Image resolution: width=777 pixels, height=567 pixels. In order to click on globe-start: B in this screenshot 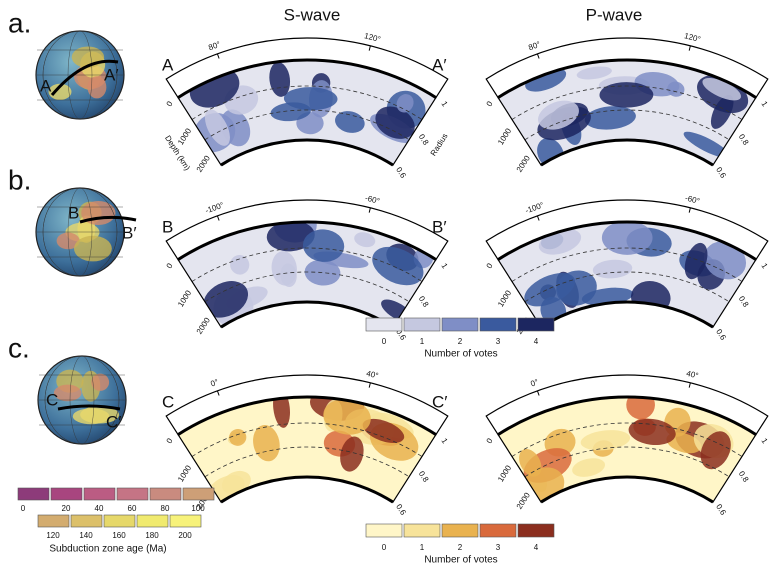, I will do `click(73, 212)`.